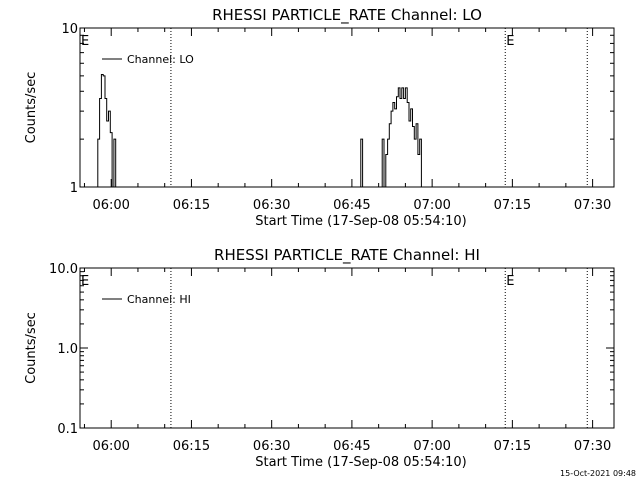  I want to click on chart-title: RHESSI PARTICLE_RATE Channel: HI, so click(347, 255).